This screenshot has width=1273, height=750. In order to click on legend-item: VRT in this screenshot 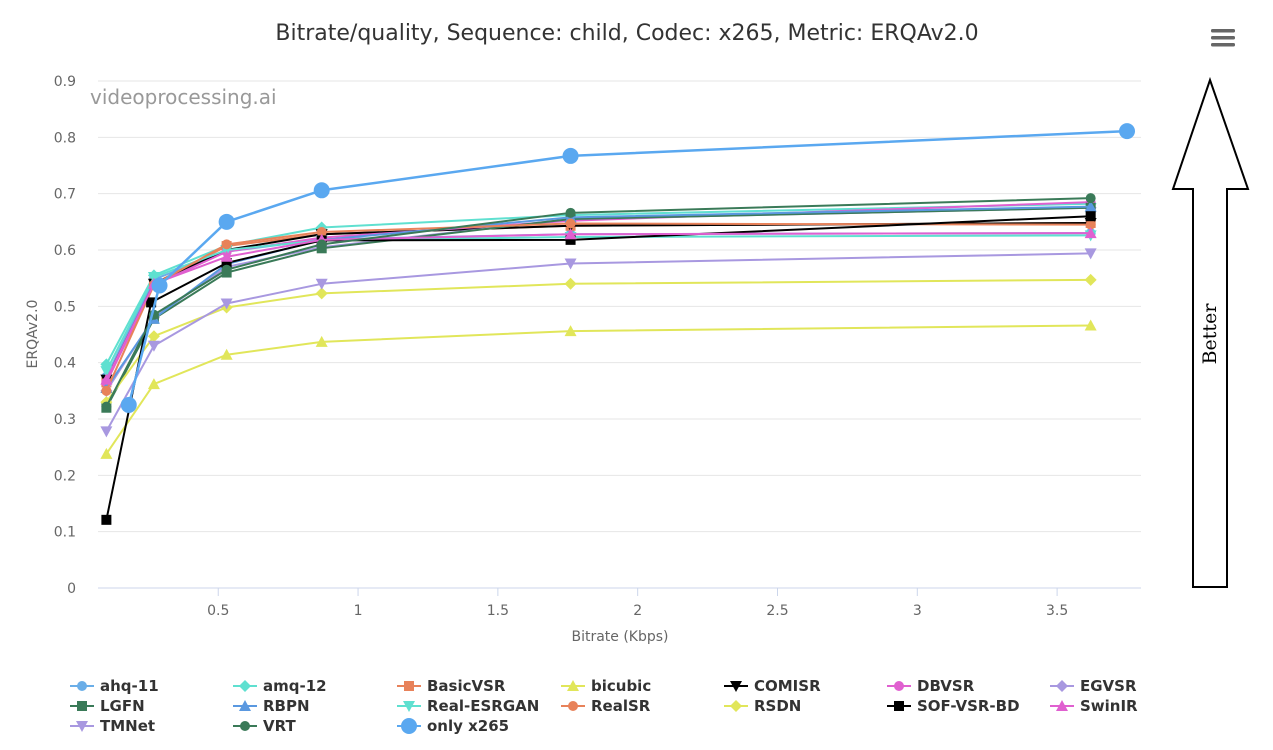, I will do `click(264, 726)`.